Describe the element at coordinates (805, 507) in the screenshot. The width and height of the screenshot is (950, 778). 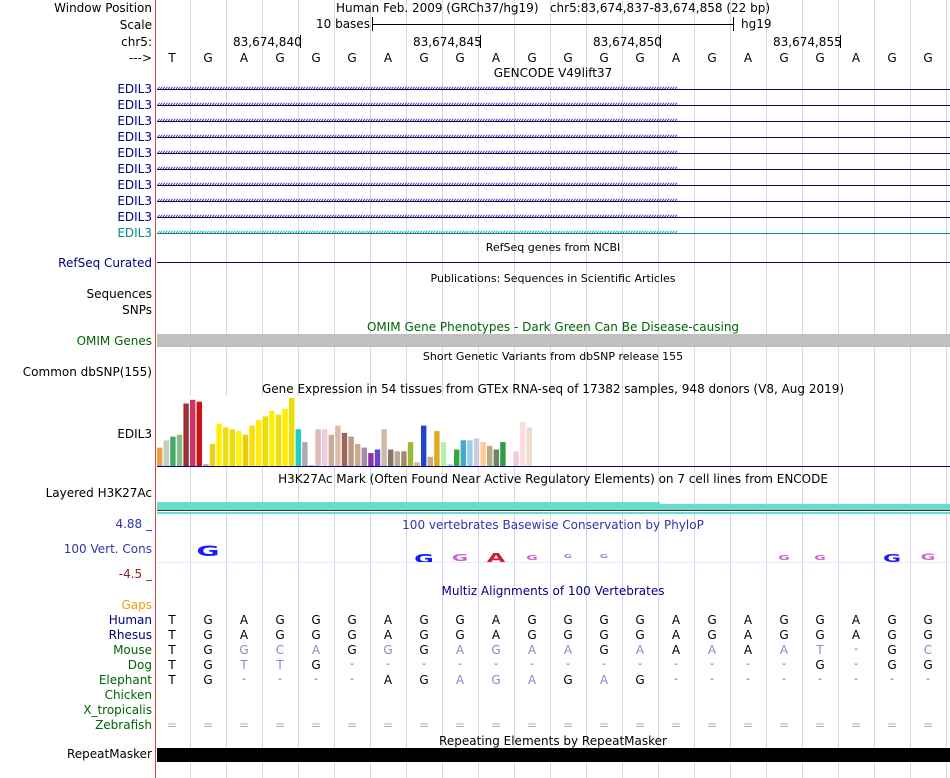
I see `h3k27ac-signal-low` at that location.